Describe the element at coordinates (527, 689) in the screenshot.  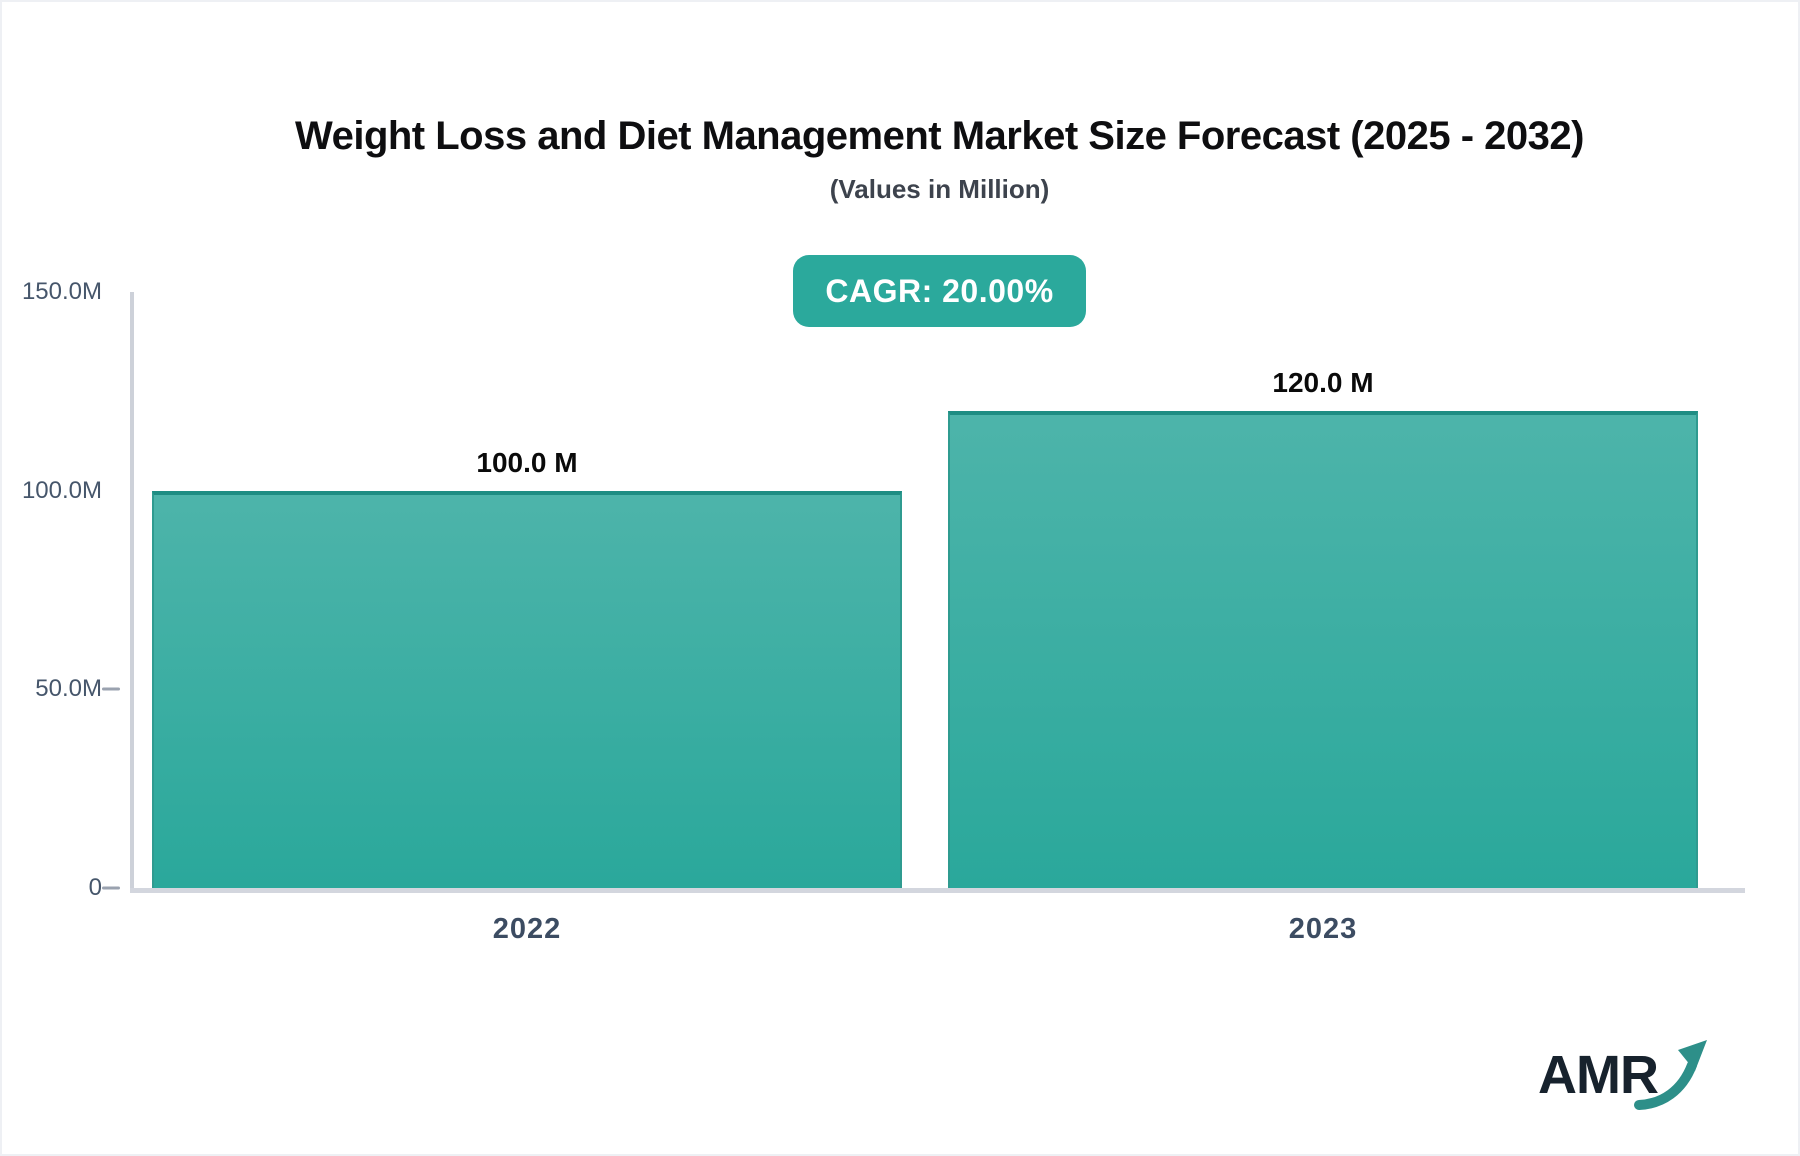
I see `bar-2022` at that location.